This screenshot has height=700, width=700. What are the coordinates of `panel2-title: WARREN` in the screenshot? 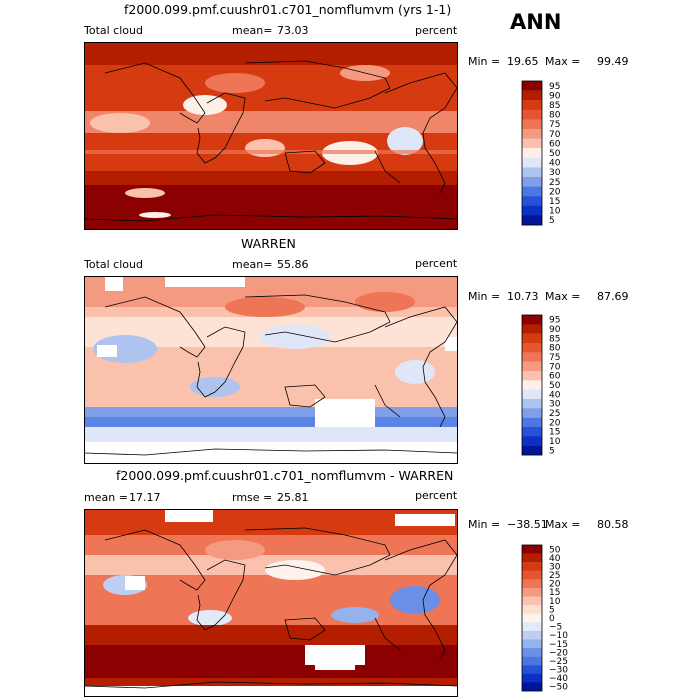 It's located at (268, 243).